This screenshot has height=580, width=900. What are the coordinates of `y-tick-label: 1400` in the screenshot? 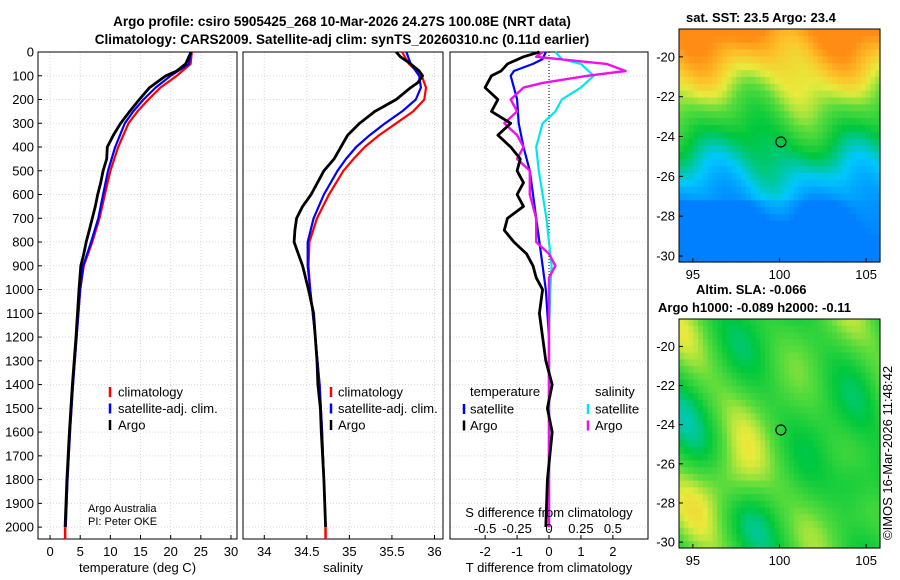 It's located at (19, 384).